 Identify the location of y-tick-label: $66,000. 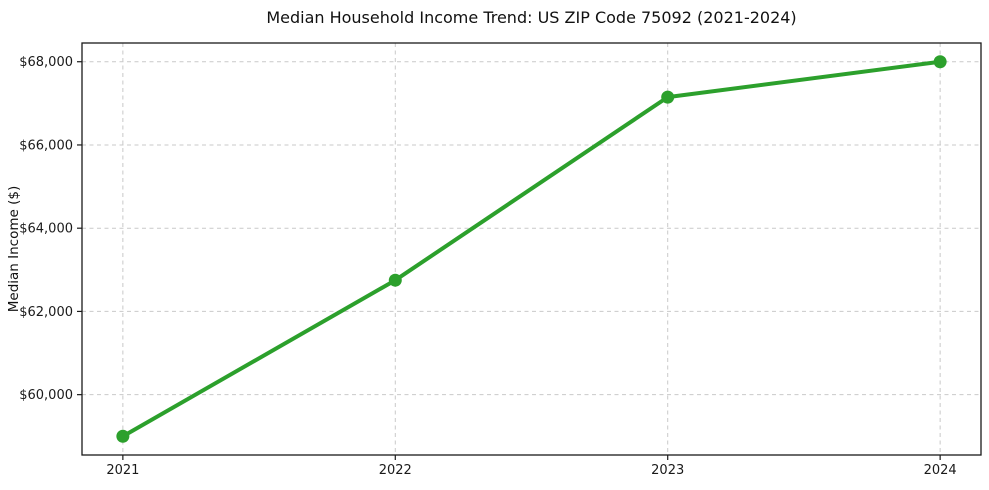
(46, 145).